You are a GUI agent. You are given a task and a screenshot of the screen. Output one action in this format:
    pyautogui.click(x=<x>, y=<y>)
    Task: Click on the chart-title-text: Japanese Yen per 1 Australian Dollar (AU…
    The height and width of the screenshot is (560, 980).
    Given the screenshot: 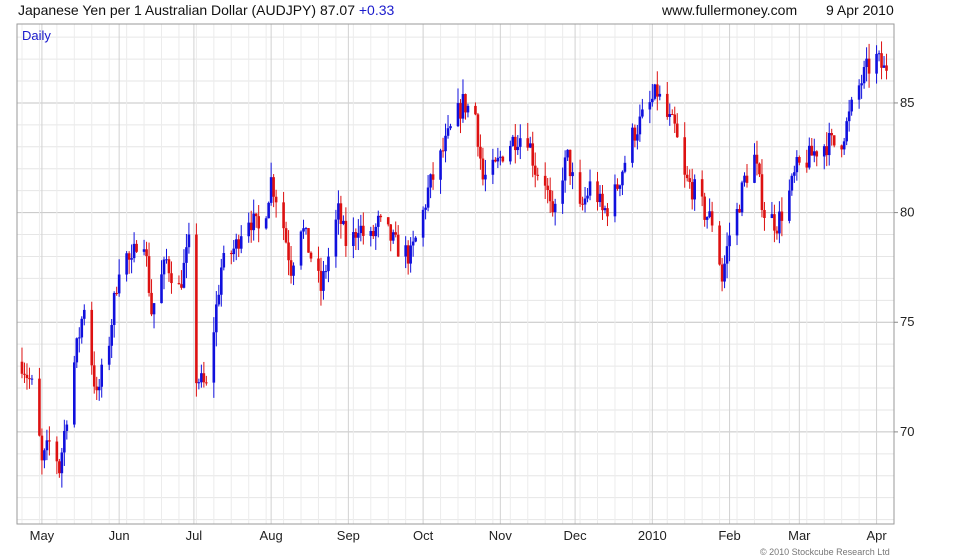 What is the action you would take?
    pyautogui.click(x=186, y=10)
    